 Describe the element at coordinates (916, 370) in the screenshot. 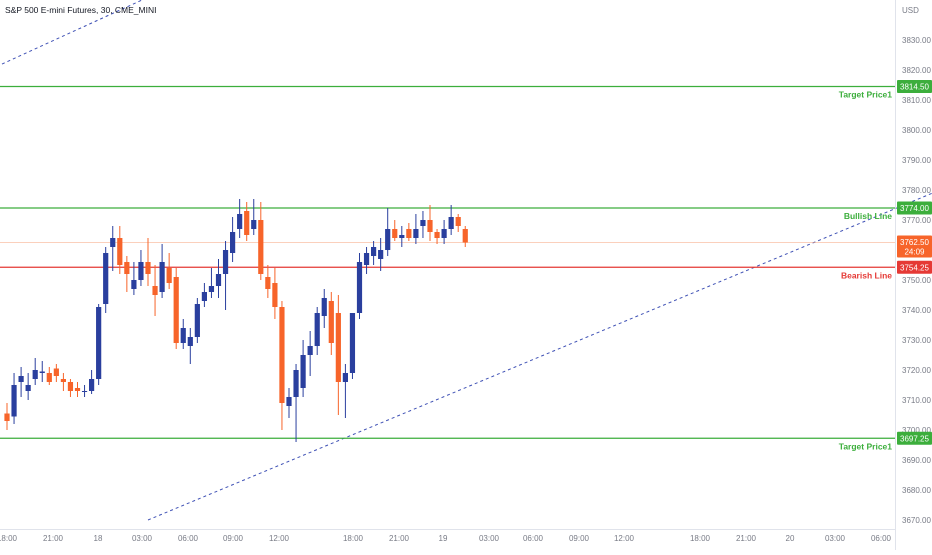

I see `price-tick-label: 3720.00` at that location.